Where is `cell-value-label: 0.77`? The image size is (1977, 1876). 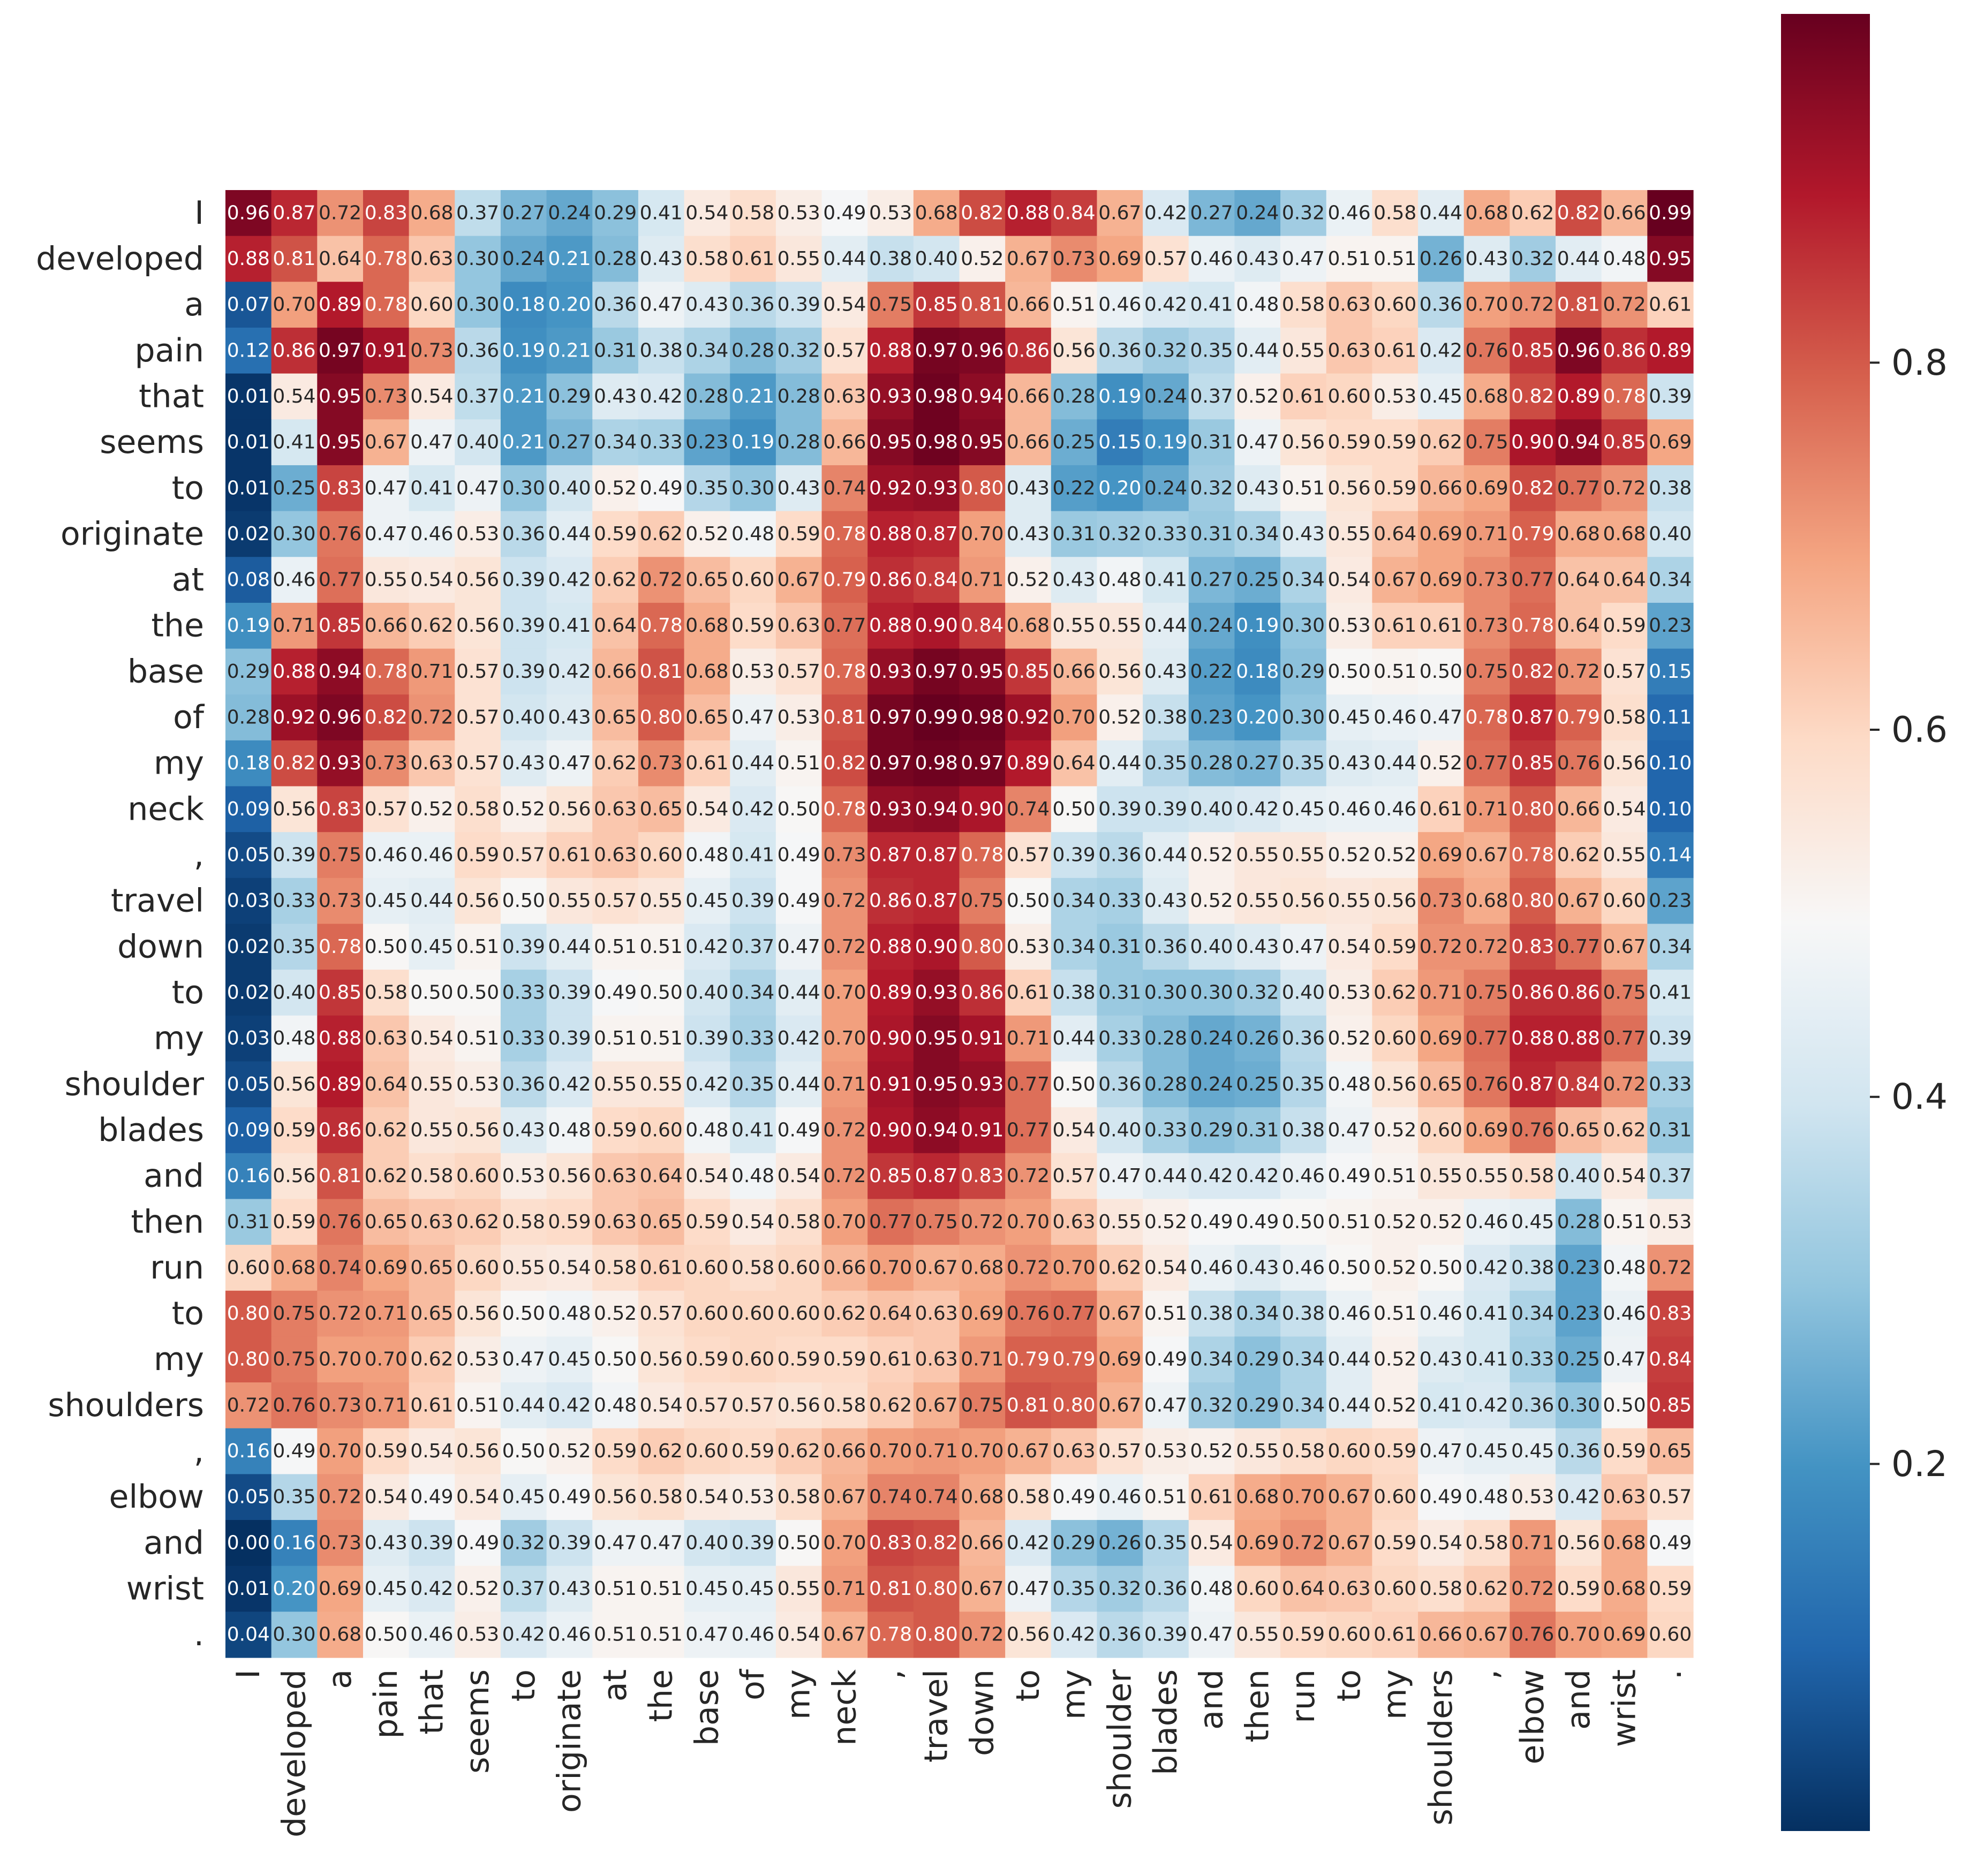 cell-value-label: 0.77 is located at coordinates (844, 626).